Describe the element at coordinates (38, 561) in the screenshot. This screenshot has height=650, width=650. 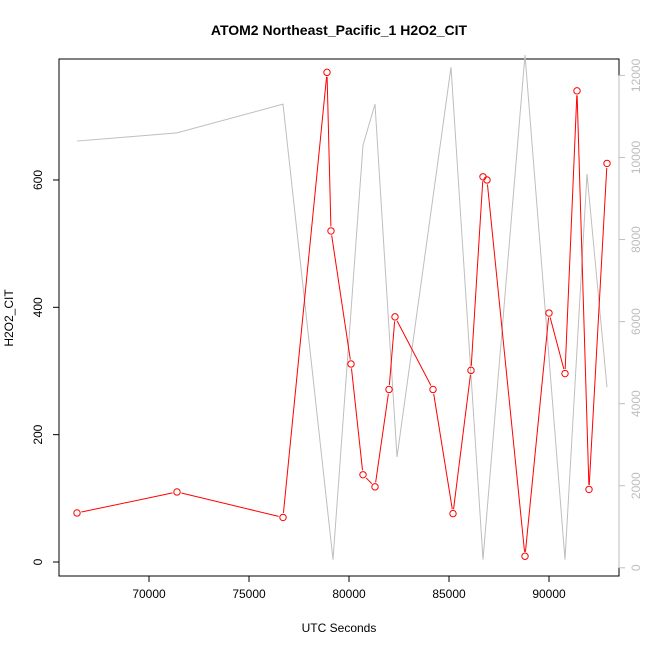
I see `y-tick-label: 0` at that location.